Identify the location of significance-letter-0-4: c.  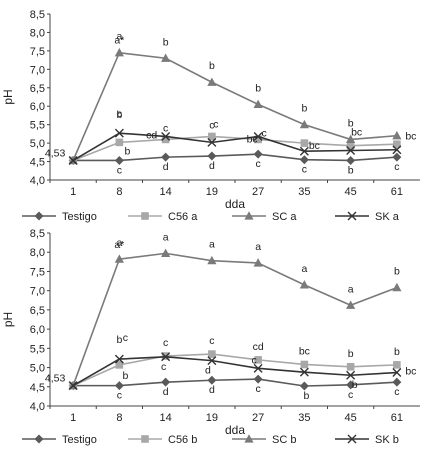
(258, 389).